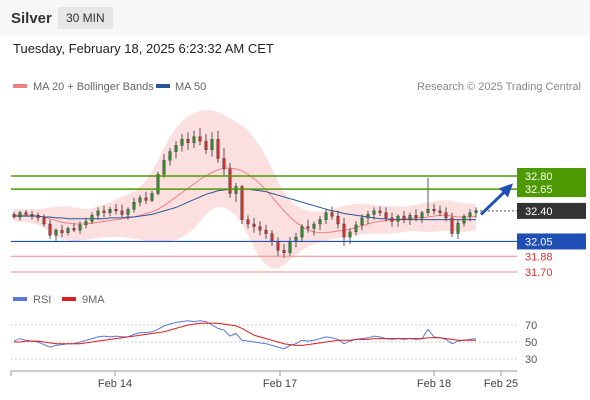 This screenshot has width=590, height=400. Describe the element at coordinates (85, 18) in the screenshot. I see `timeframe-badge: 30 MIN` at that location.